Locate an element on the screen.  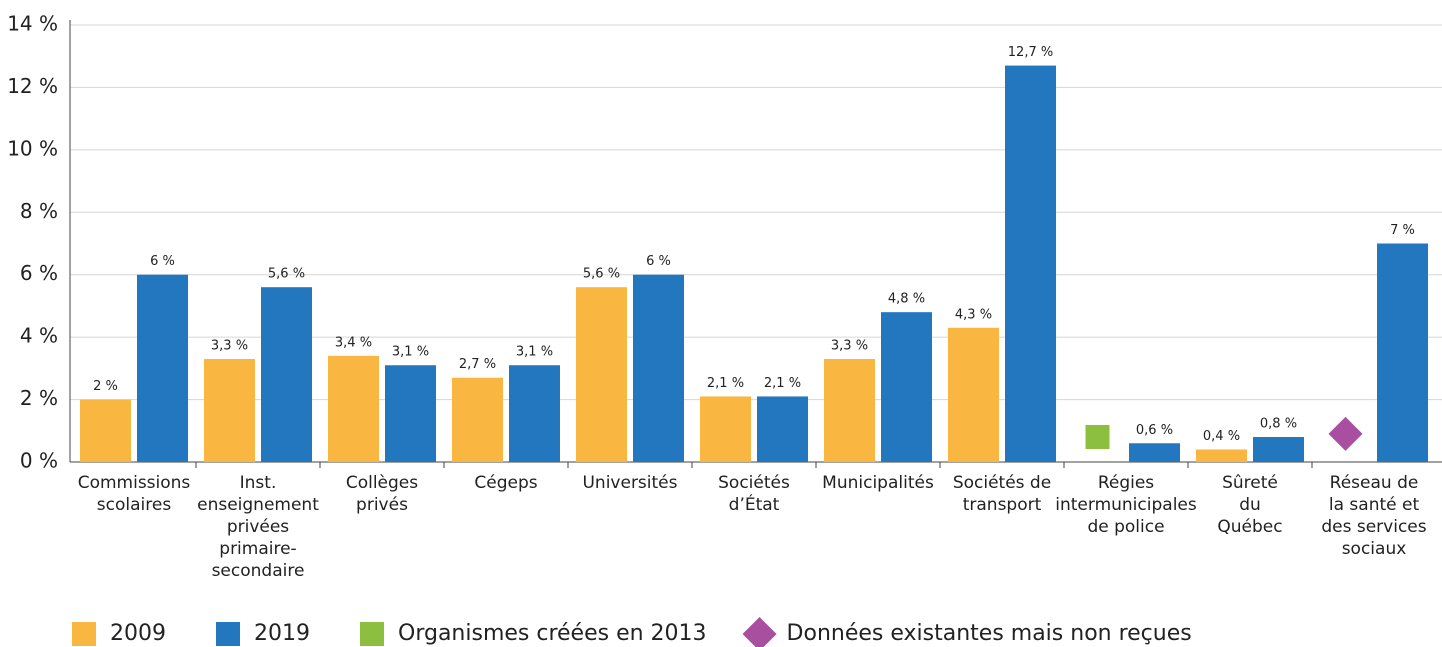
x-tick-label: enseignement is located at coordinates (258, 505).